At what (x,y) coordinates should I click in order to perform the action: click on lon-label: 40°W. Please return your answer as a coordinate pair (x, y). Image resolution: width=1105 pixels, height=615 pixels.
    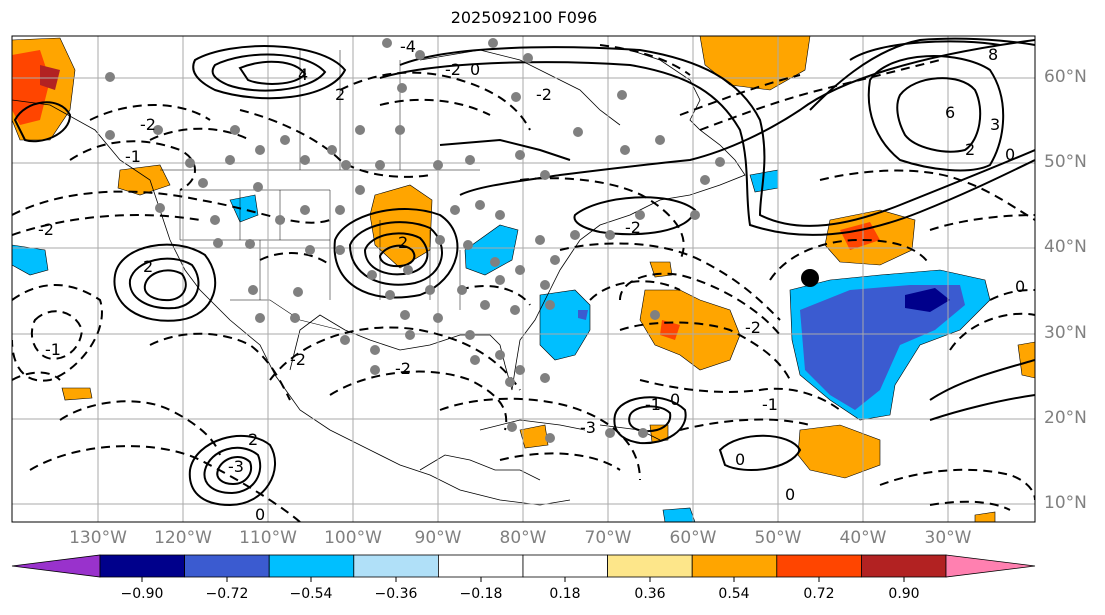
    Looking at the image, I should click on (863, 538).